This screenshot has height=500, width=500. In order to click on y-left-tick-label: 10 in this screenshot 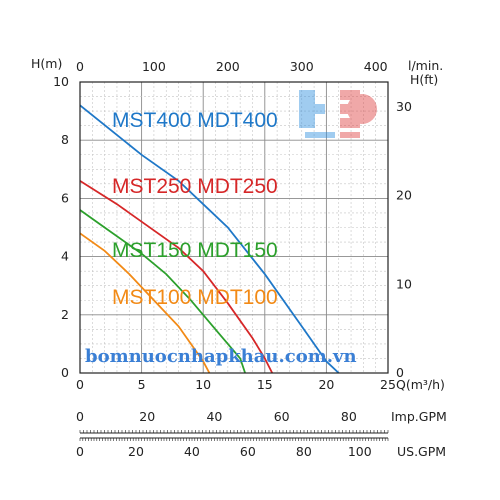, I will do `click(61, 81)`.